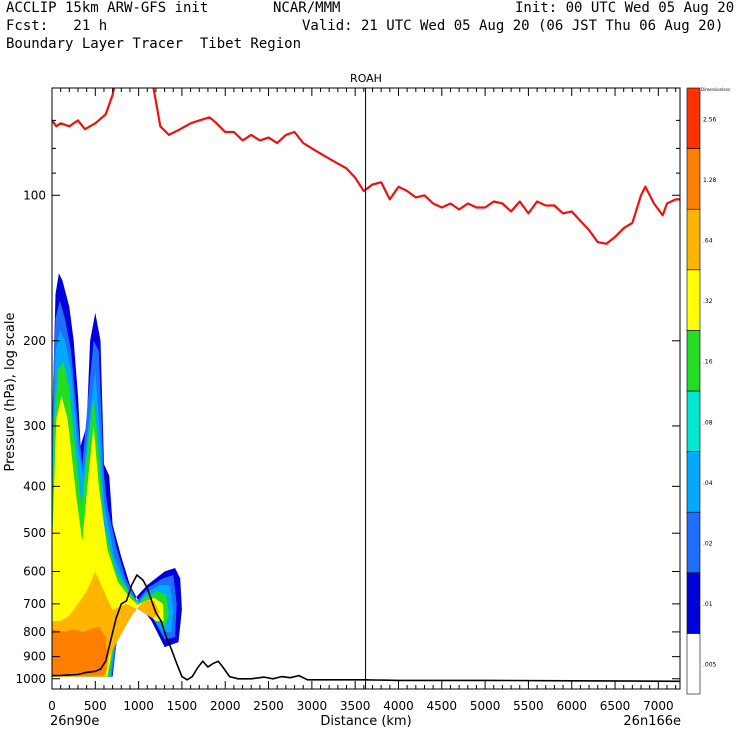 This screenshot has width=740, height=740. What do you see at coordinates (74, 721) in the screenshot?
I see `x-left-label: 26n90e` at bounding box center [74, 721].